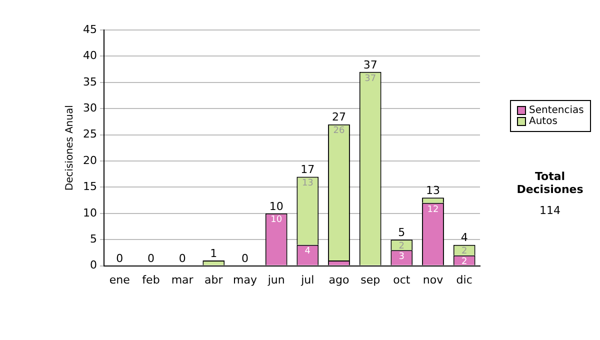  What do you see at coordinates (214, 279) in the screenshot?
I see `x-tick-label: abr` at bounding box center [214, 279].